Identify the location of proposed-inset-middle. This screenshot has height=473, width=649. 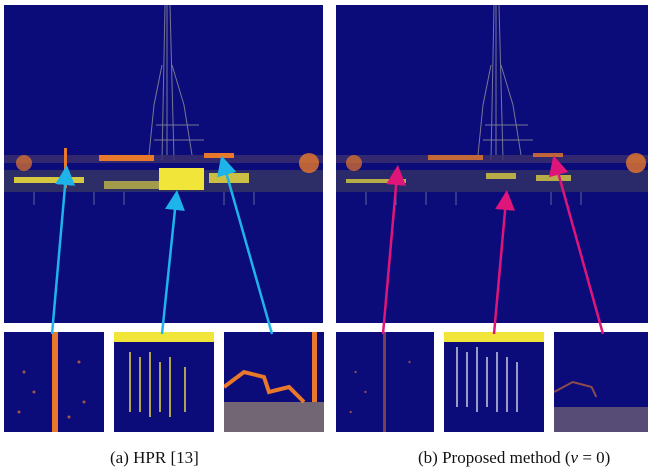
(494, 382).